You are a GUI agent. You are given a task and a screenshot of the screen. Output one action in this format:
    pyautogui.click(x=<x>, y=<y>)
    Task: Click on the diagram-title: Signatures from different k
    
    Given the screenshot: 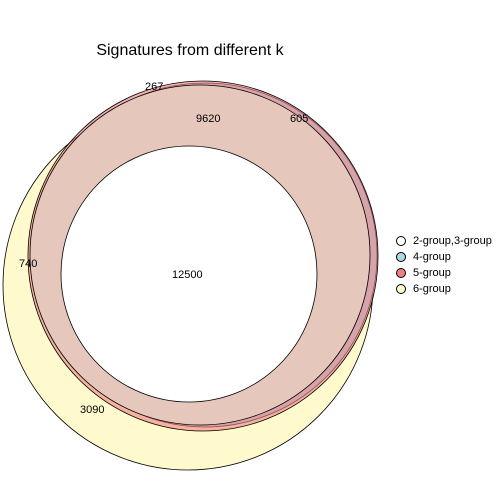 What is the action you would take?
    pyautogui.click(x=190, y=50)
    